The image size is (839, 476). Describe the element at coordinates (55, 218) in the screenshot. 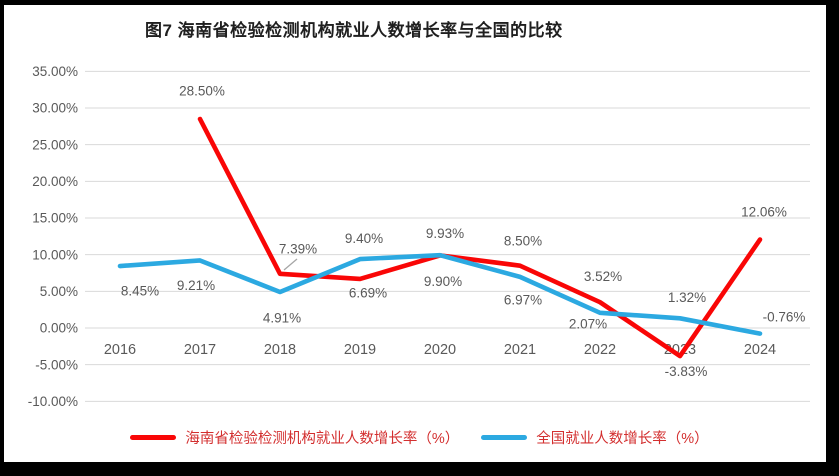

I see `y-tick-label: 15.00%` at that location.